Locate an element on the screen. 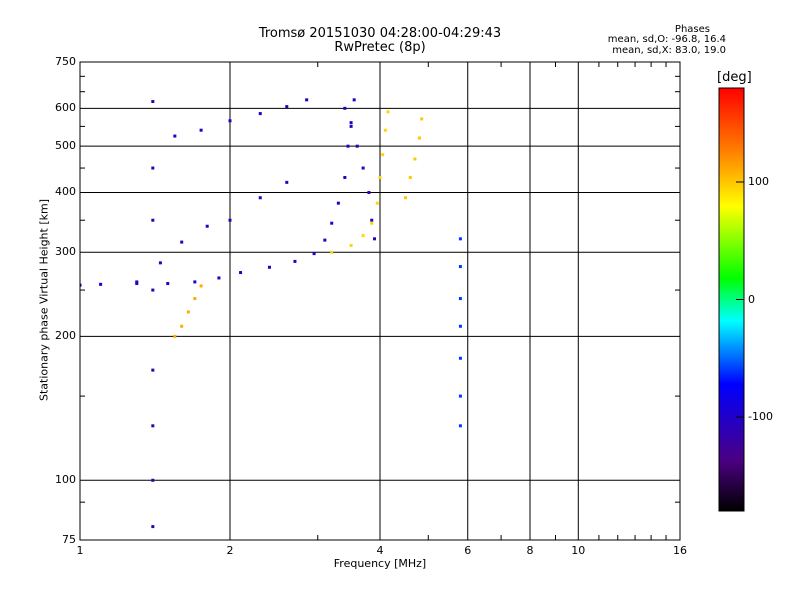 Image resolution: width=800 pixels, height=600 pixels. phase-stats-heading: Phases is located at coordinates (692, 29).